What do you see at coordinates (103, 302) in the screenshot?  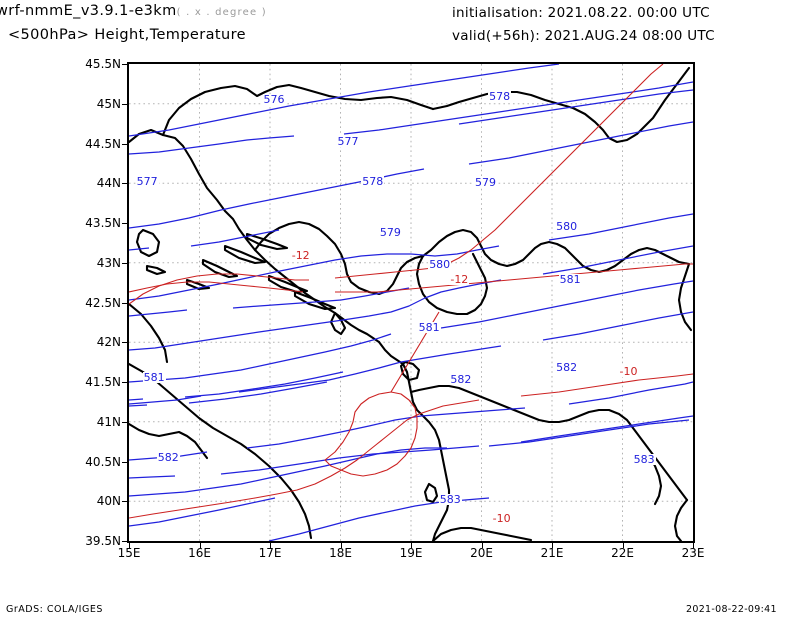 I see `y-axis-label: 42.5N` at bounding box center [103, 302].